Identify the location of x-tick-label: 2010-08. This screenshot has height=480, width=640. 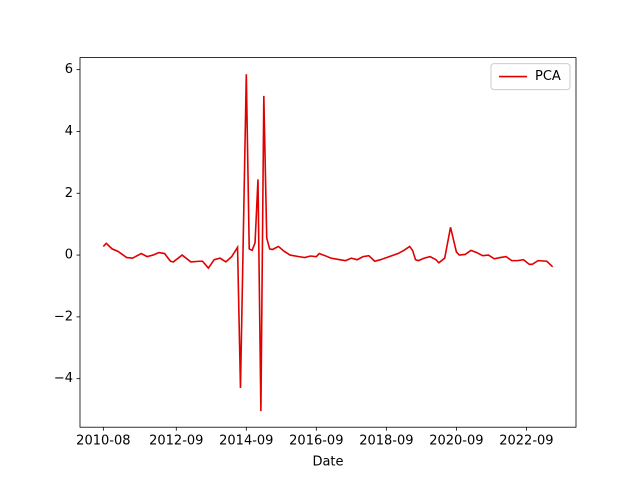
(103, 441).